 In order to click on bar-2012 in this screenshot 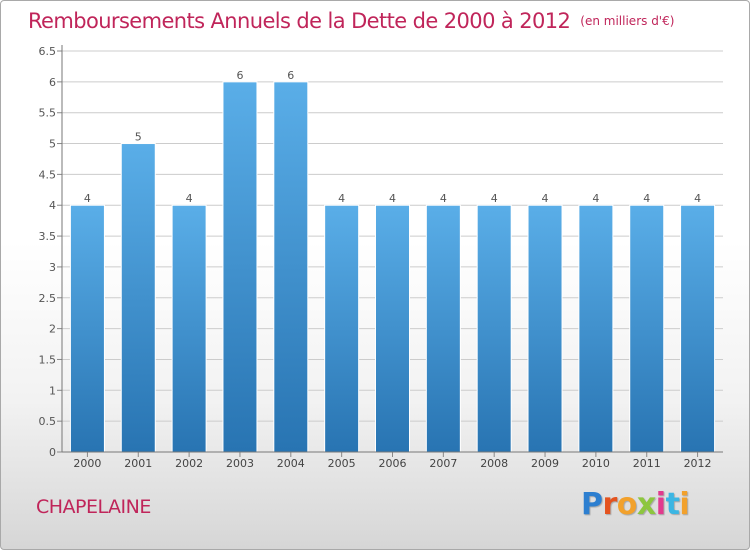, I will do `click(698, 328)`.